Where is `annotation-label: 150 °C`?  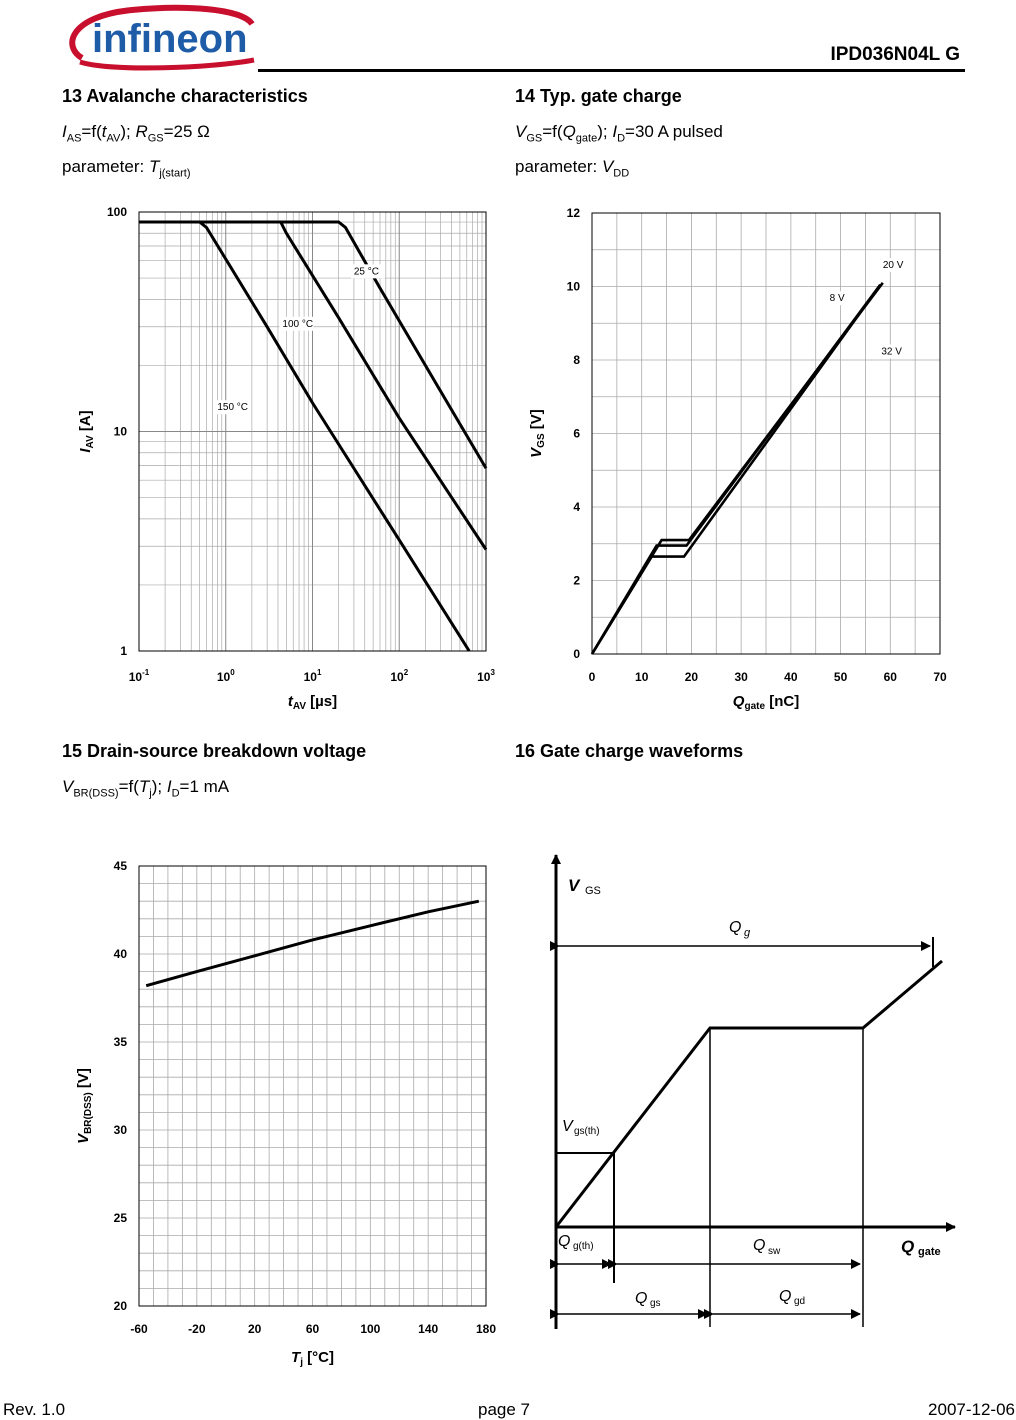
annotation-label: 150 °C is located at coordinates (232, 407).